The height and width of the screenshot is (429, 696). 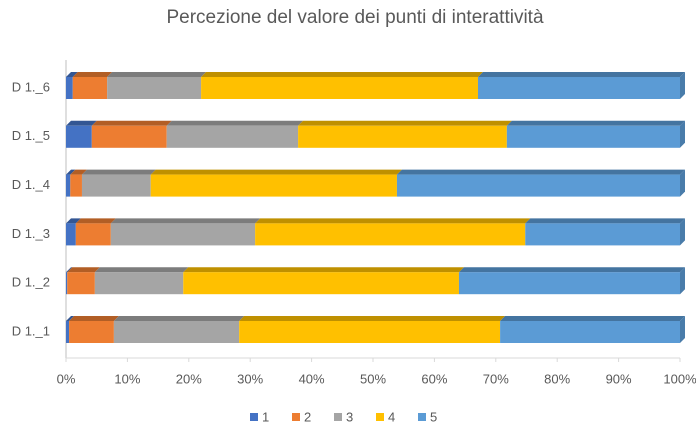 What do you see at coordinates (373, 378) in the screenshot?
I see `x-tick-label: 50%` at bounding box center [373, 378].